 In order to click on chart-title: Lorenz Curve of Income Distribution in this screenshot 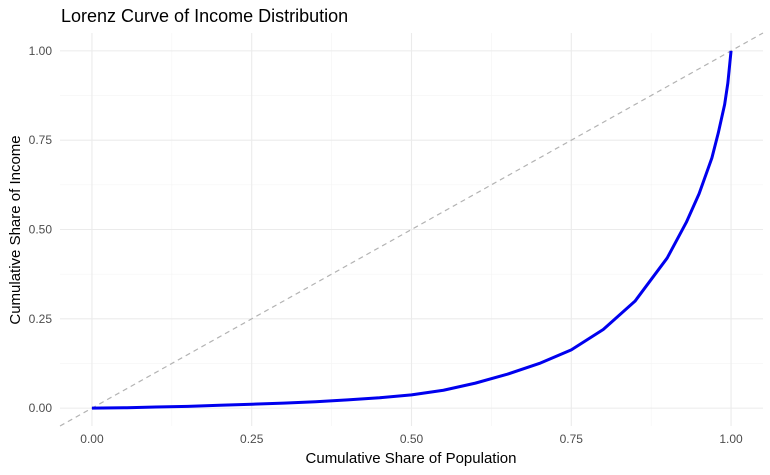, I will do `click(204, 16)`.